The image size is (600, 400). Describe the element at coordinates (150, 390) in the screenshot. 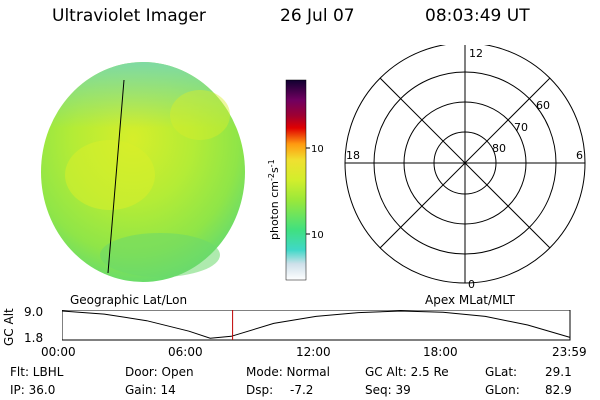

I see `status-gain: Gain: 14` at that location.